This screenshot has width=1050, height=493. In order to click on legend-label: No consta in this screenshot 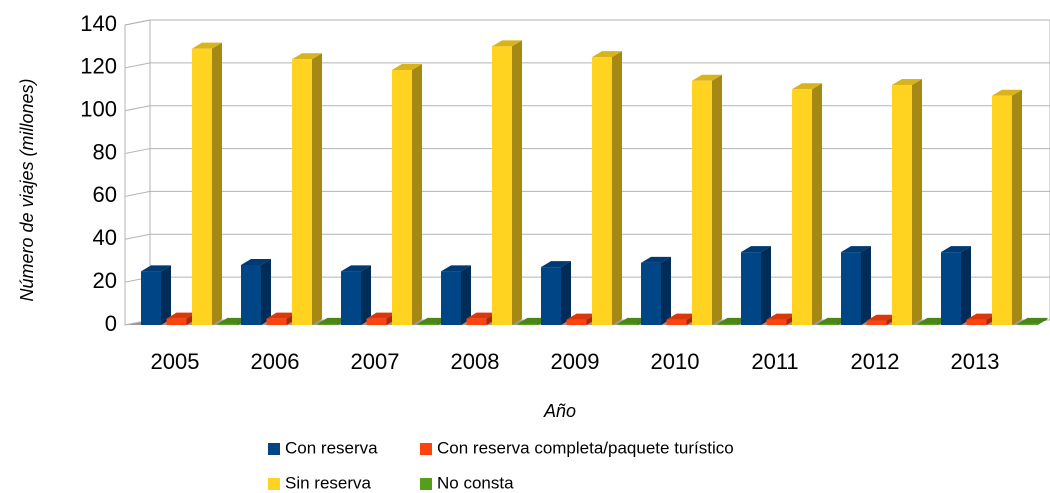, I will do `click(475, 482)`.